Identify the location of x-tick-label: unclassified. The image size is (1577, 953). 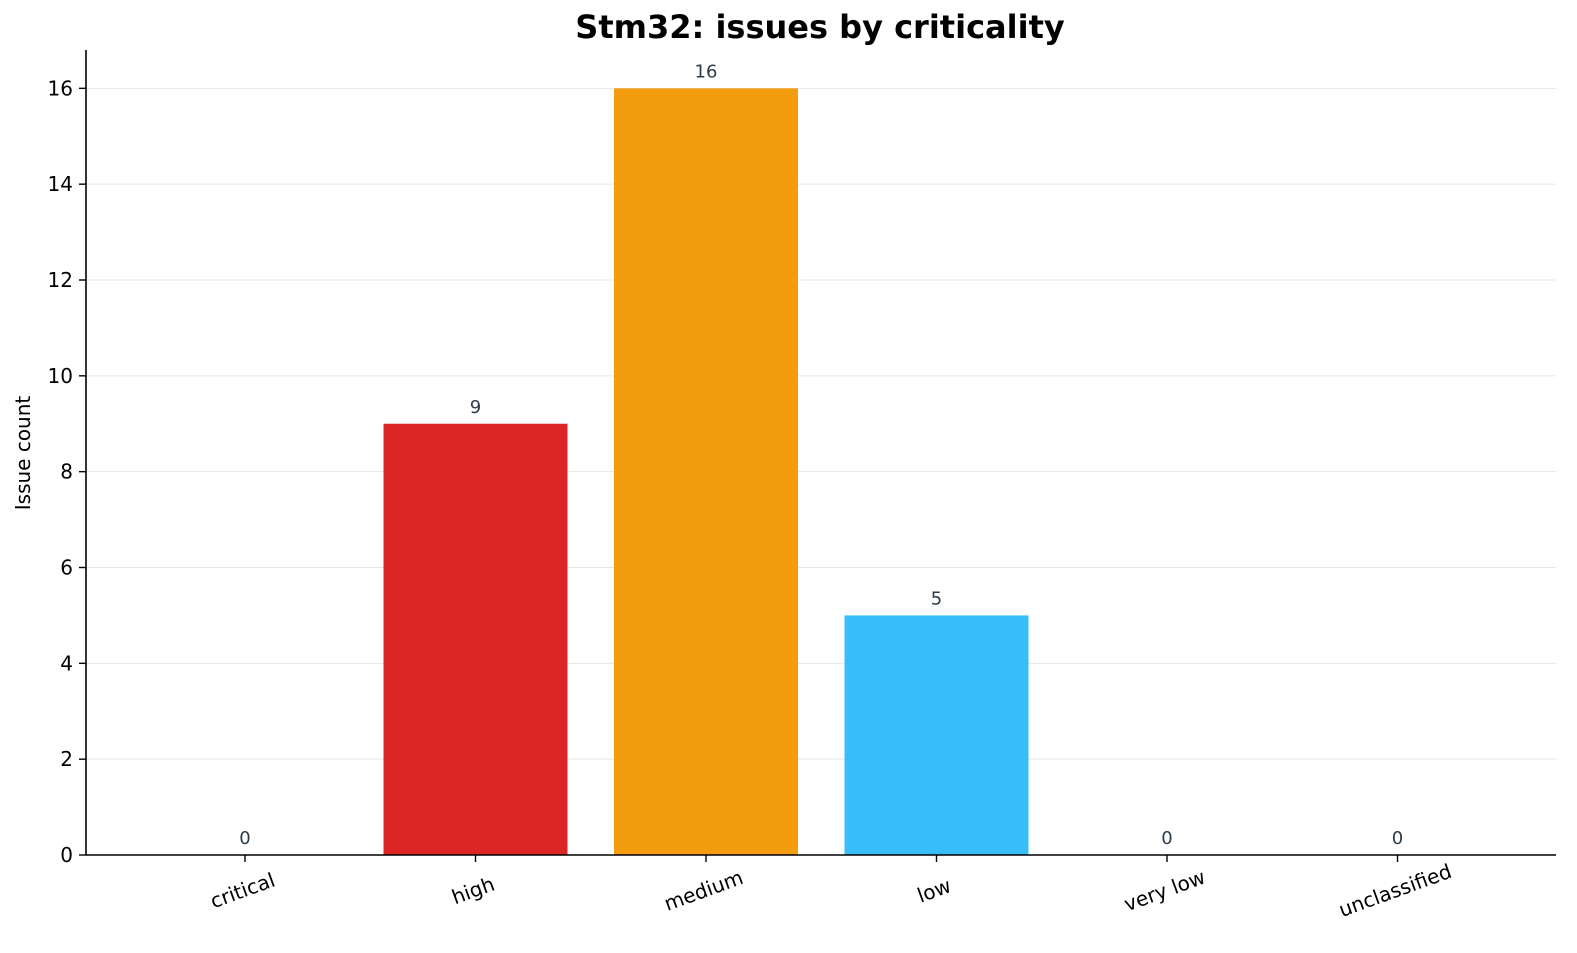
(1394, 890).